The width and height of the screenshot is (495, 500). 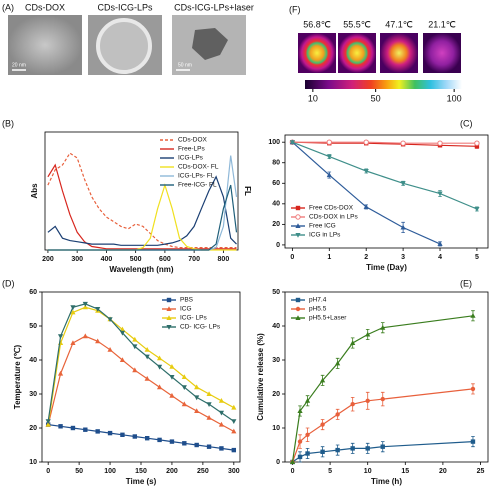 I want to click on y-tick-label: 50, so click(x=276, y=292).